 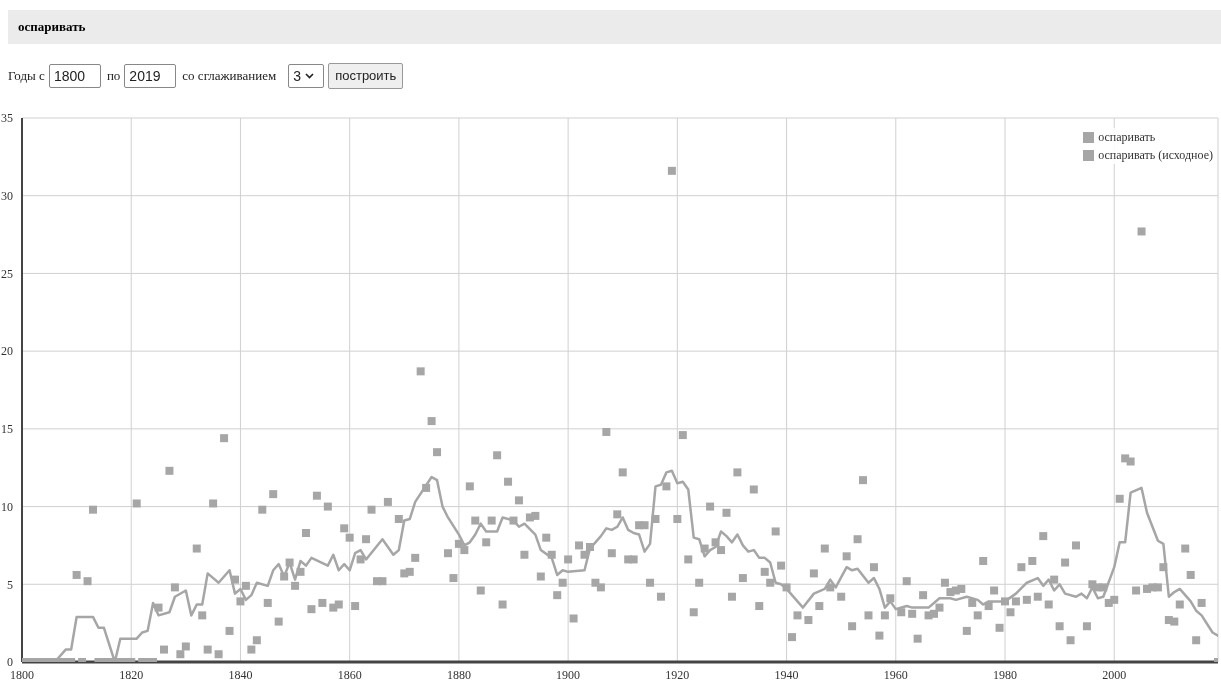 I want to click on x-tick-label: 1800, so click(x=22, y=674).